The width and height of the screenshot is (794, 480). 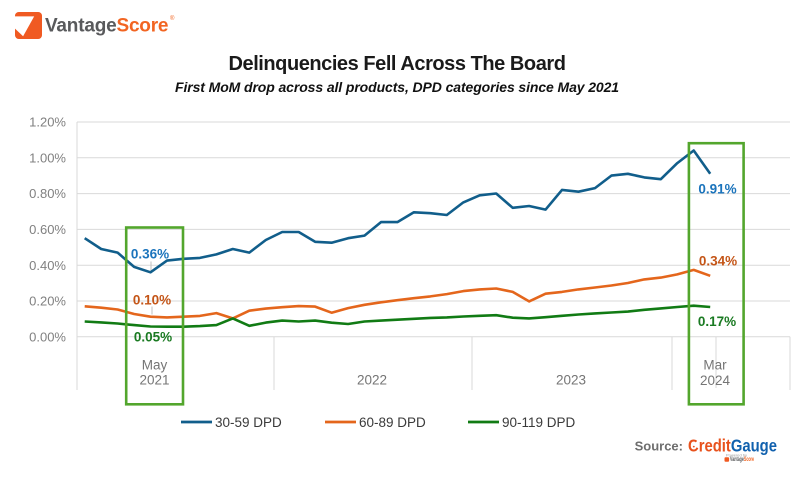 What do you see at coordinates (715, 365) in the screenshot?
I see `svg-text: Mar` at bounding box center [715, 365].